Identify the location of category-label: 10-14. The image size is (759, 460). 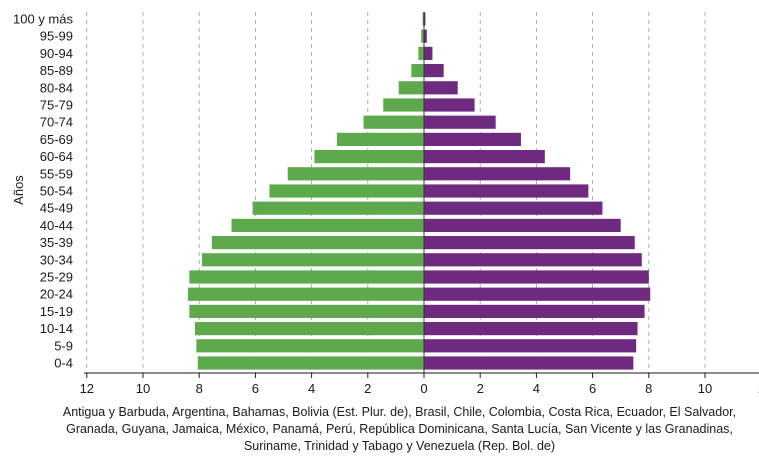
(56, 328).